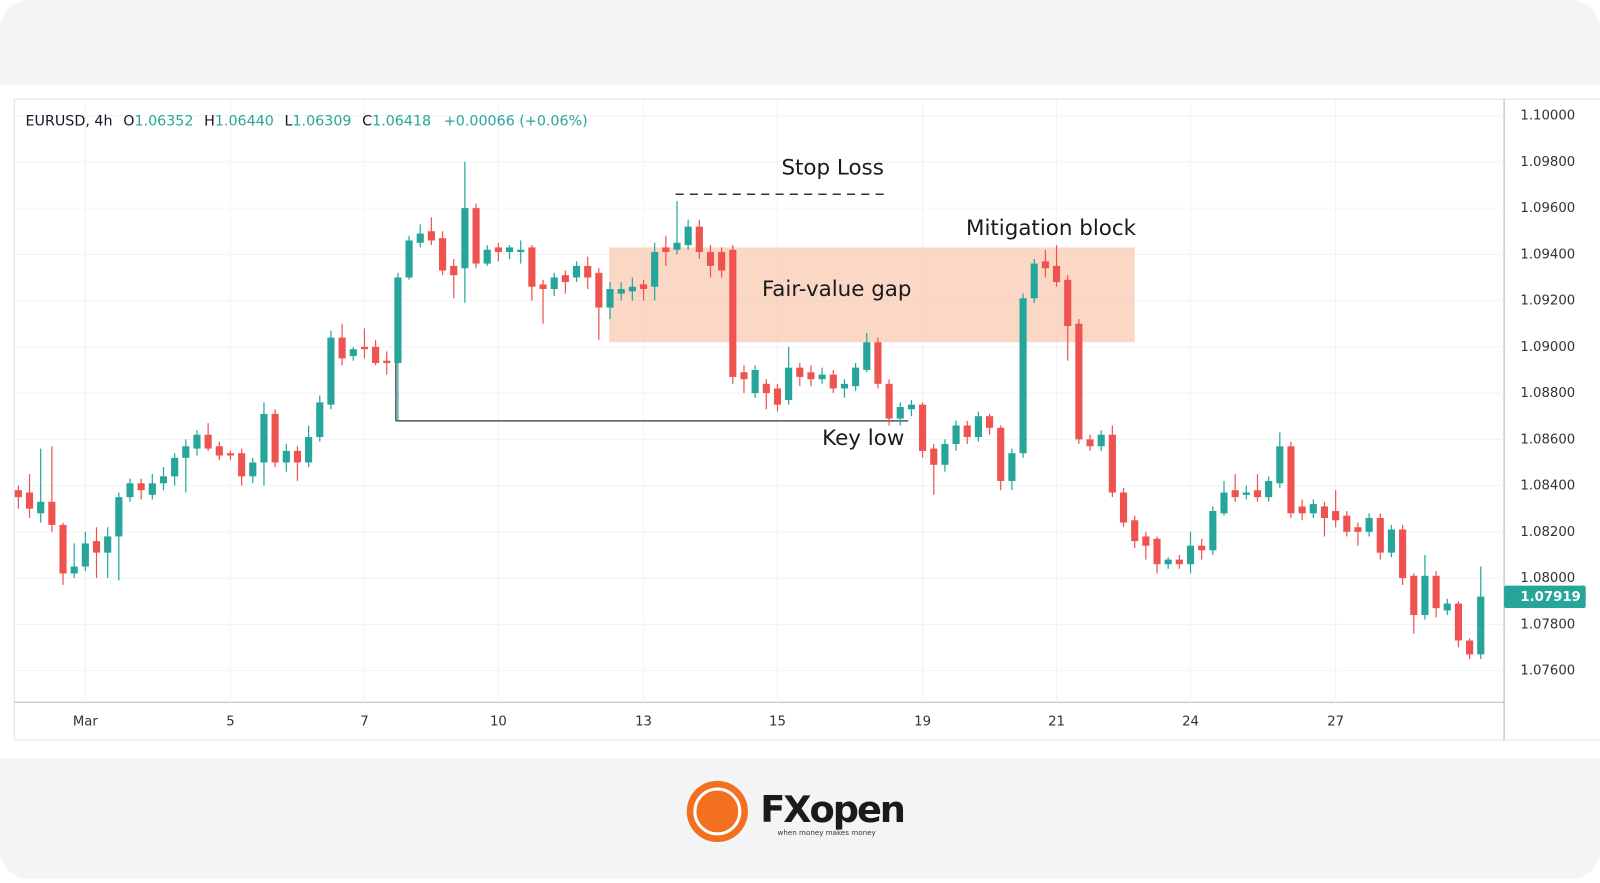  What do you see at coordinates (827, 832) in the screenshot?
I see `tagline: when money makes money` at bounding box center [827, 832].